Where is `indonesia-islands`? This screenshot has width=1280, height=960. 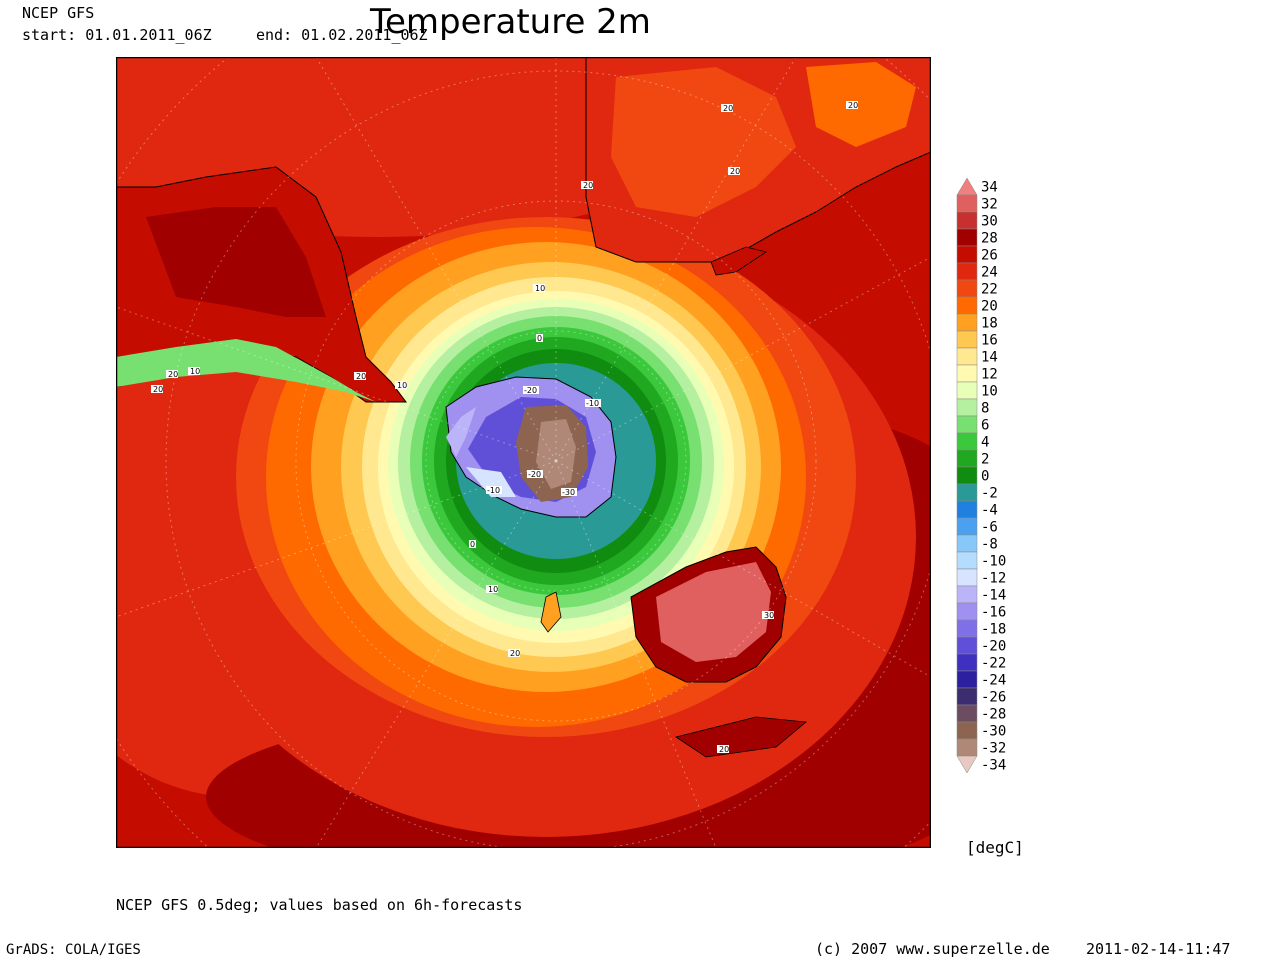 indonesia-islands is located at coordinates (741, 737).